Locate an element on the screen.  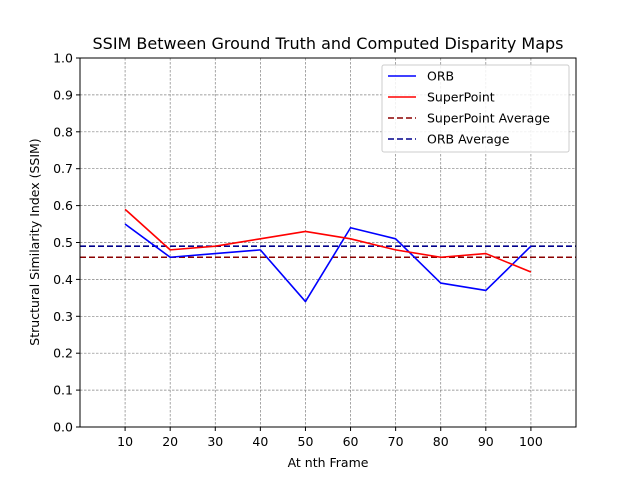
y-axis-ticks: 0.0 0.1 0.2 0.3 0.4 0.5 0.6 0.7 0.8 0.9 1.0 is located at coordinates (66, 243).